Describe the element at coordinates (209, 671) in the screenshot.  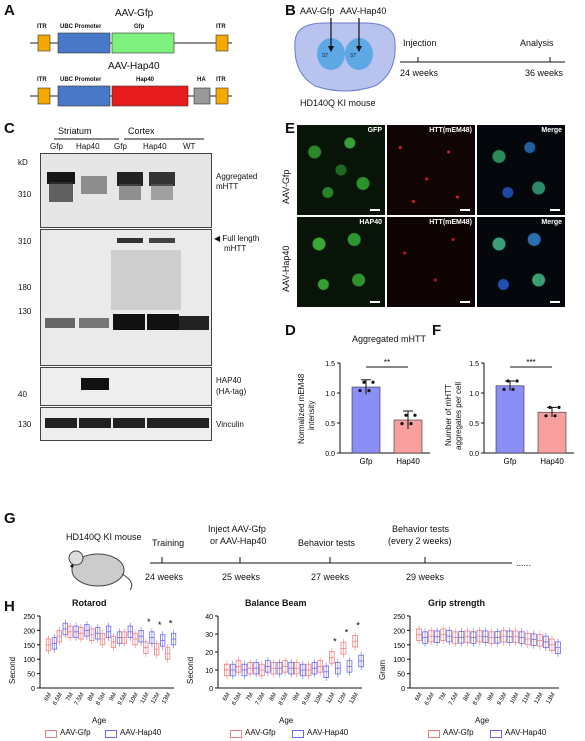
I see `y-tick-label: 10` at that location.